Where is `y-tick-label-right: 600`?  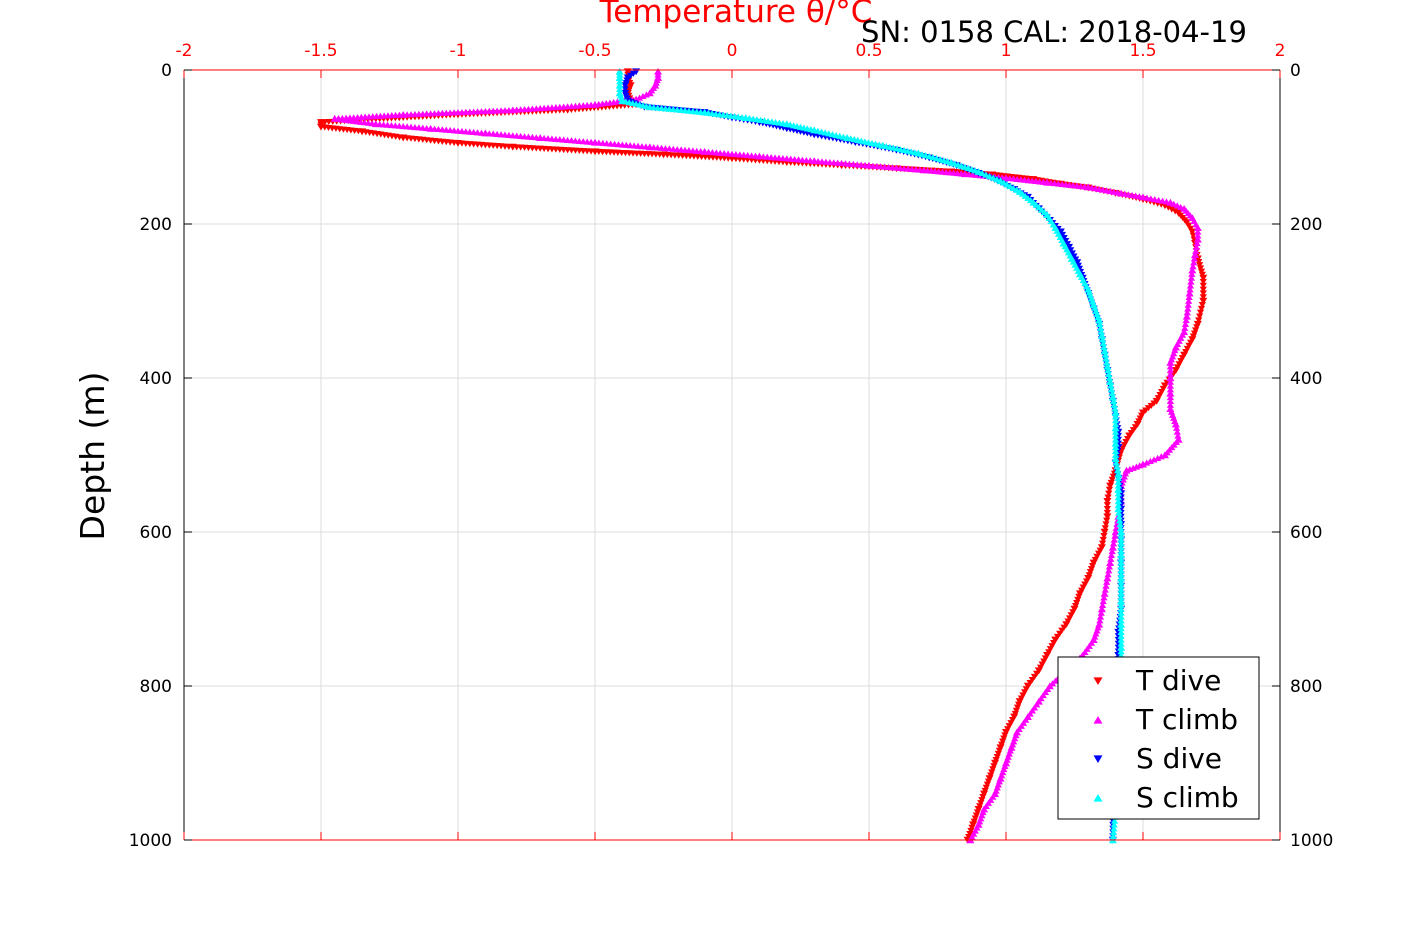 y-tick-label-right: 600 is located at coordinates (1306, 533).